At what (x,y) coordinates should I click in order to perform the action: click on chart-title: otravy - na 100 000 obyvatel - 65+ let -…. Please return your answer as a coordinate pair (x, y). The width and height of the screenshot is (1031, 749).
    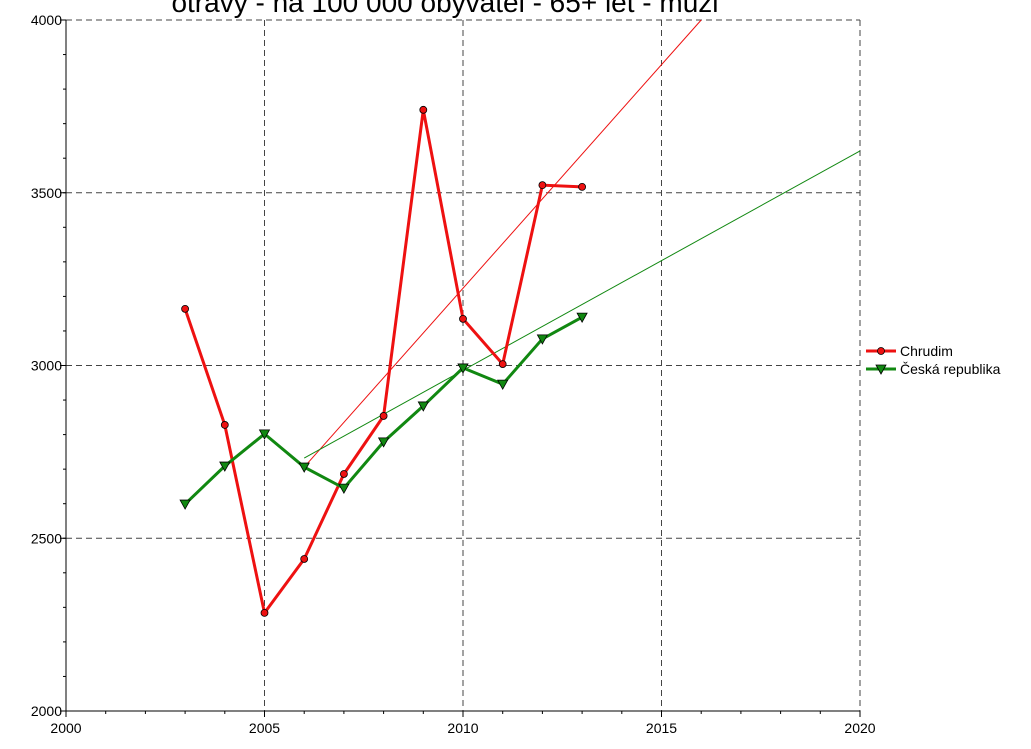
    Looking at the image, I should click on (444, 9).